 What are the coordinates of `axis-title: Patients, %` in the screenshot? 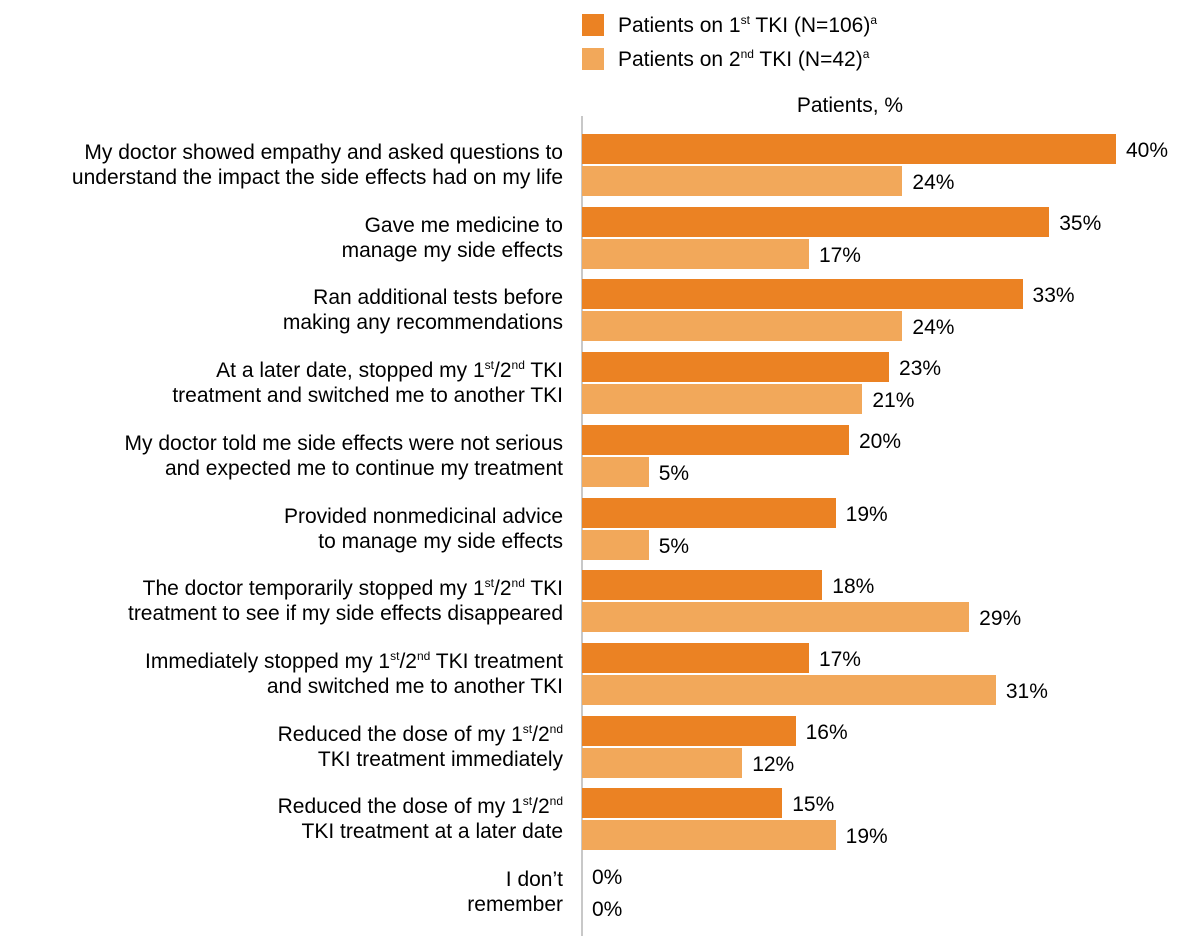 It's located at (850, 105).